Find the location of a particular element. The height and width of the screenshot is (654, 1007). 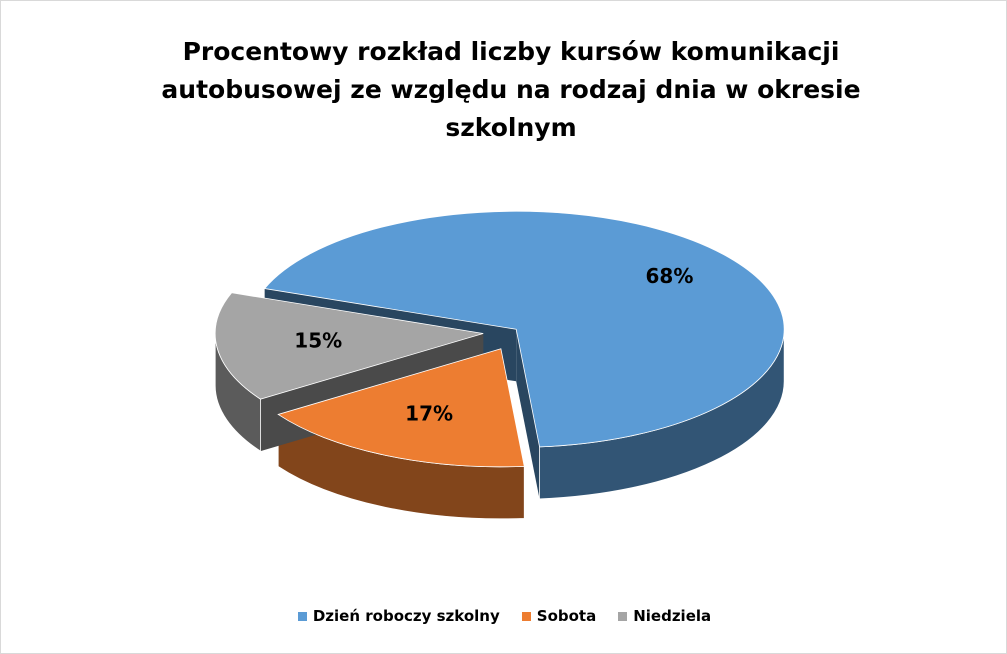

legend-item: Sobota is located at coordinates (559, 616).